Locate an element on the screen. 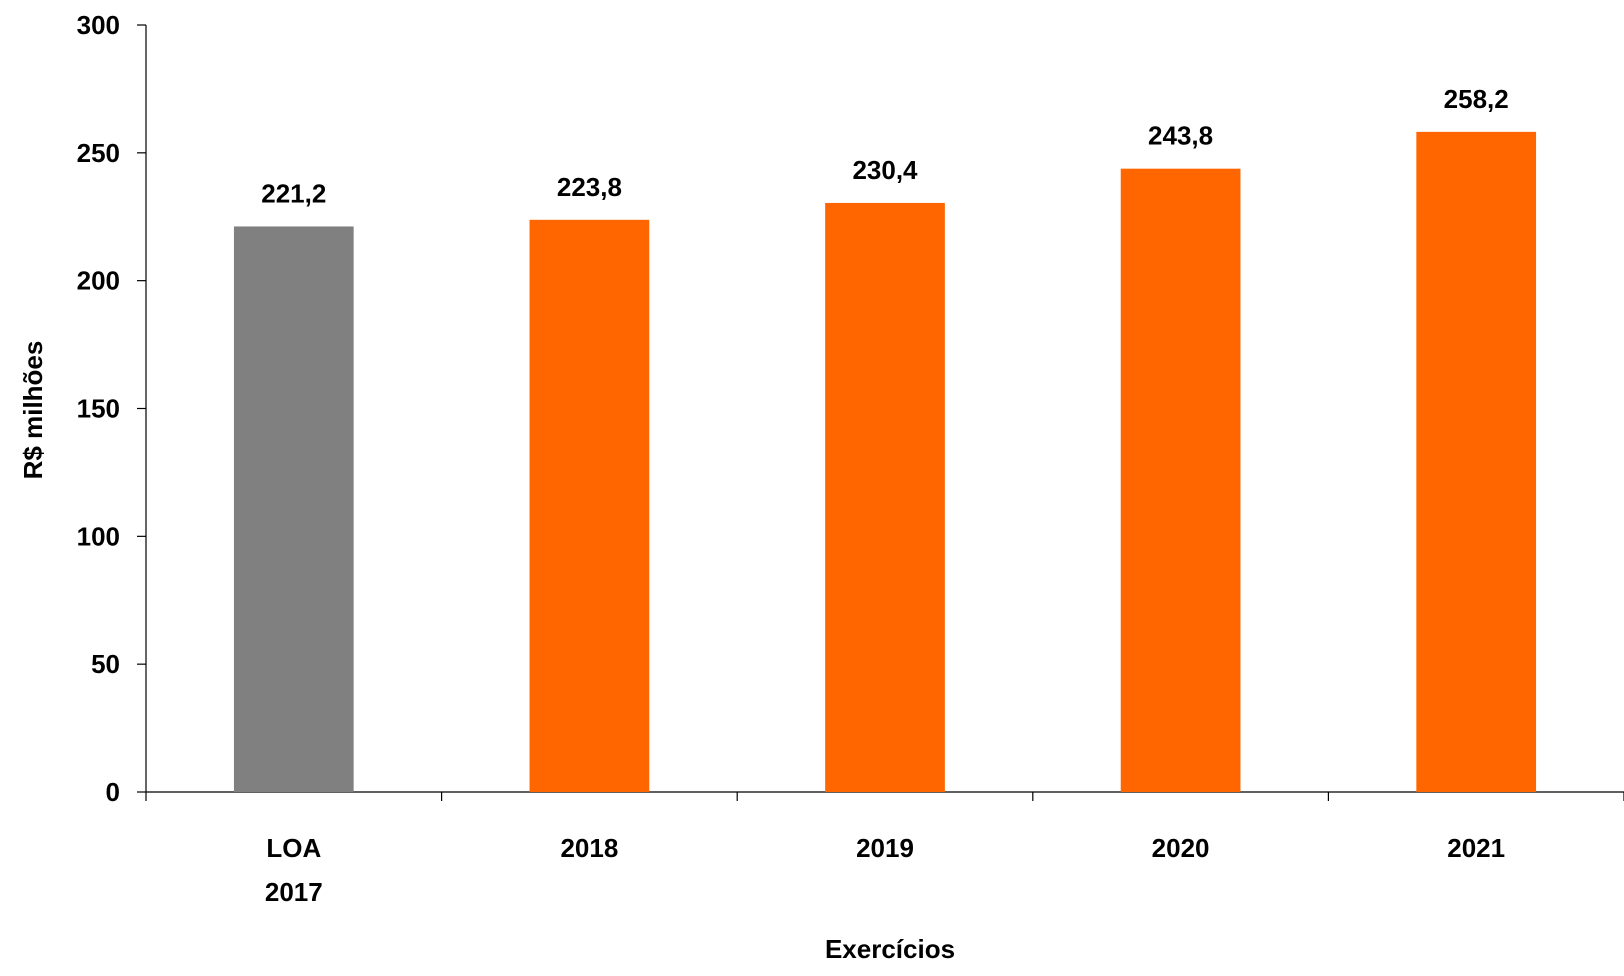  x-axis: LOA 2017 2018 2019 2020 2021 is located at coordinates (884, 849).